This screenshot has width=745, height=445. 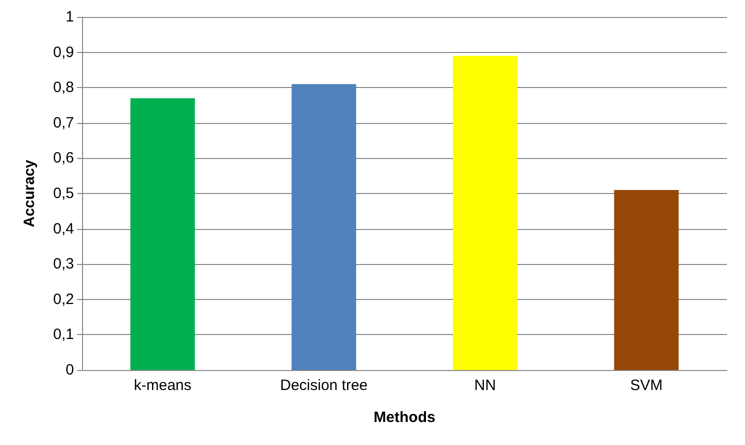 What do you see at coordinates (63, 52) in the screenshot?
I see `y-tick-label: 0,9` at bounding box center [63, 52].